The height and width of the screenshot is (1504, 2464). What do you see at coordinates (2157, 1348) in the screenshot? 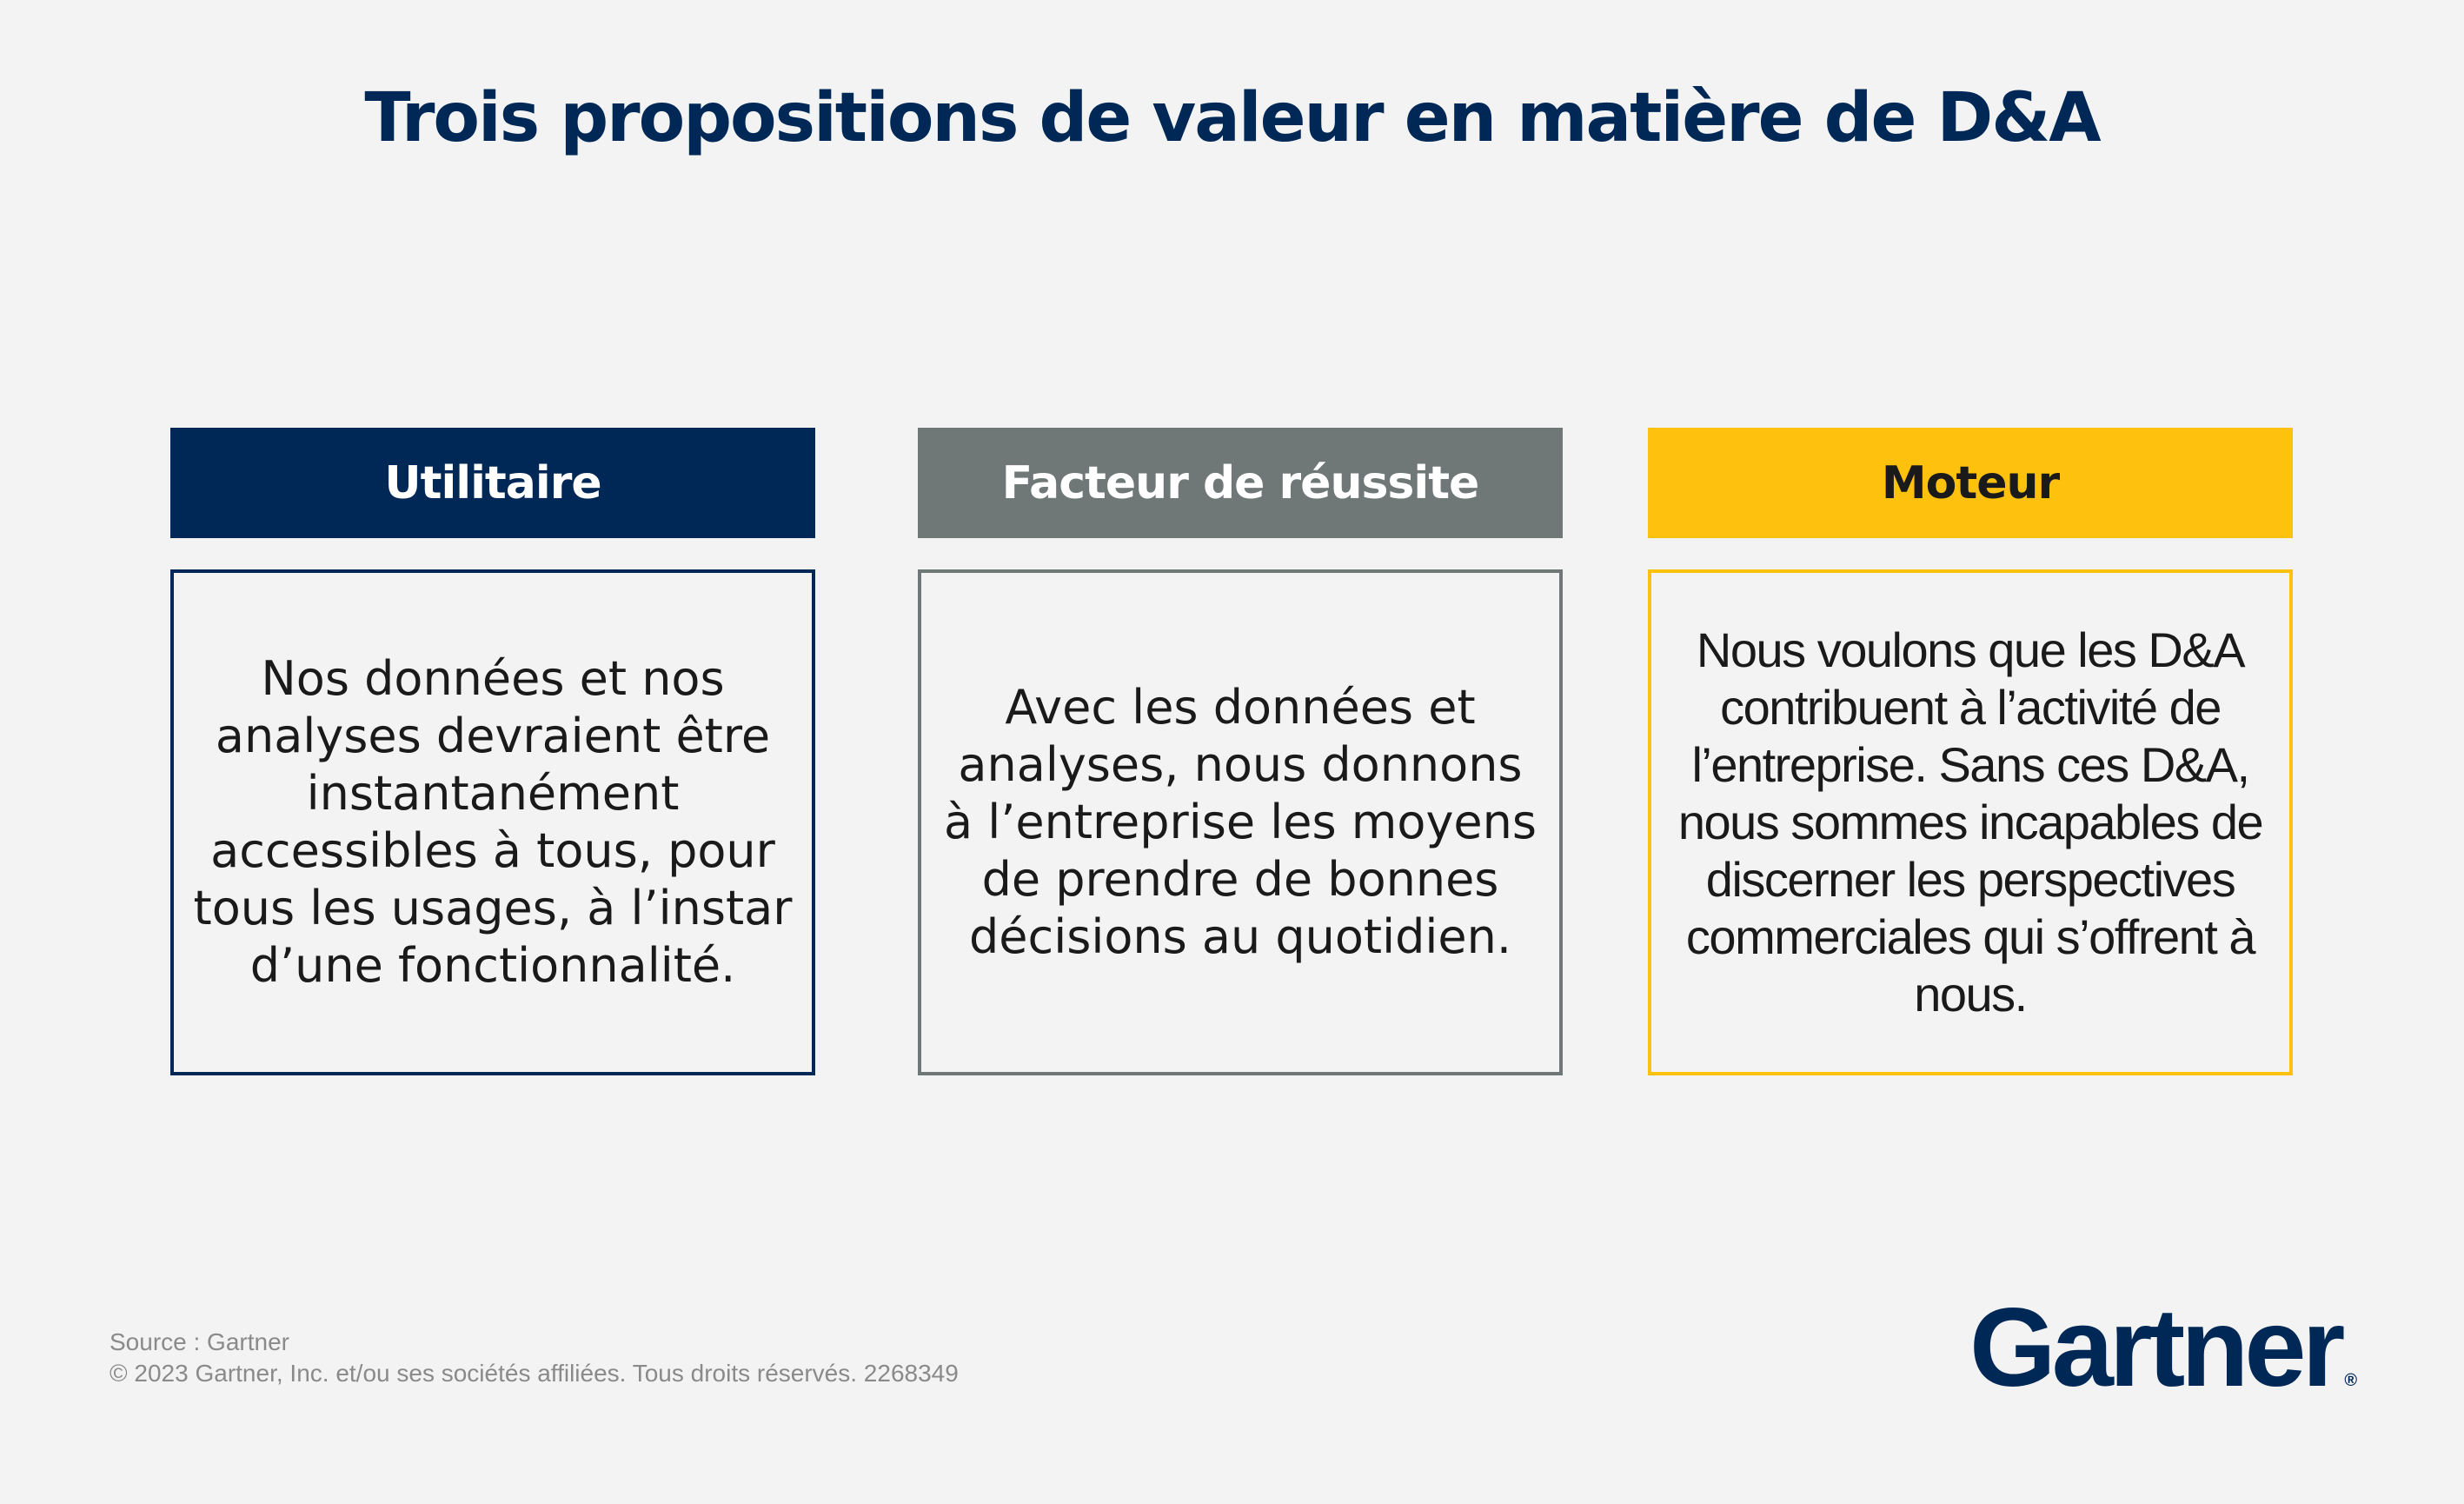
I see `logo-wordmark: Gartner` at bounding box center [2157, 1348].